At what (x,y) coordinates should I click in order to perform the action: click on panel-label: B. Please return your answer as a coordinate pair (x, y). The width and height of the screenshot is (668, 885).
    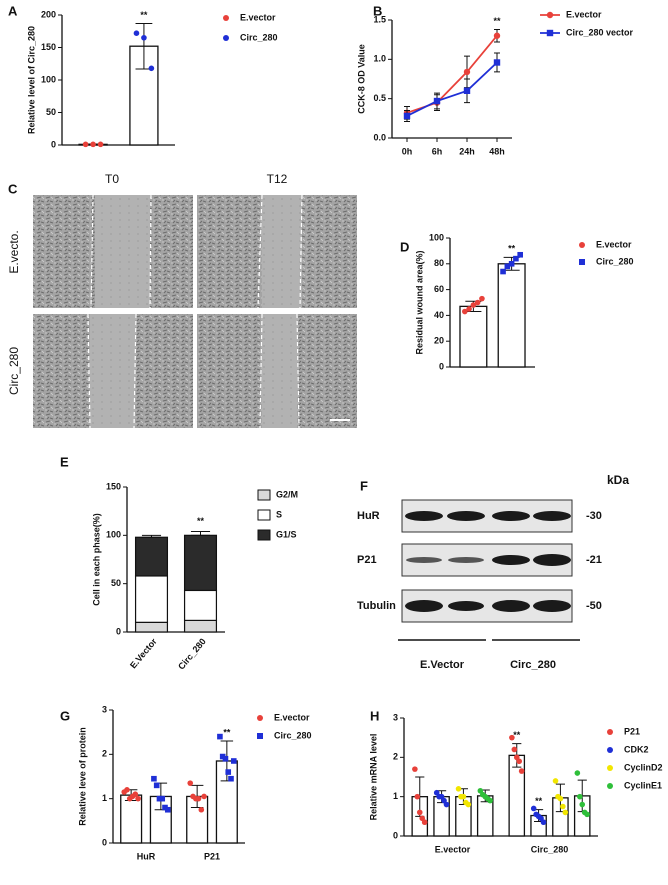
    Looking at the image, I should click on (377, 10).